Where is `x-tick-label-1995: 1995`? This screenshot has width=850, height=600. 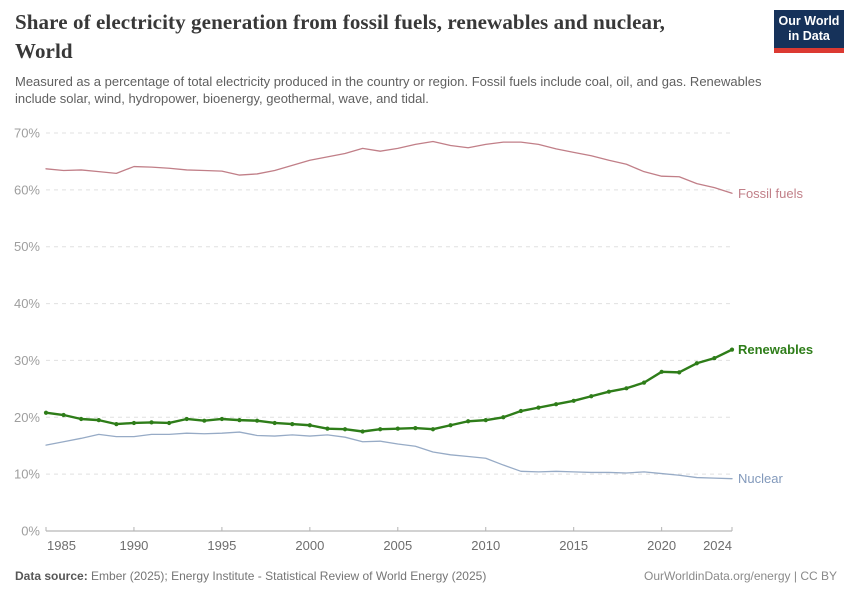 x-tick-label-1995: 1995 is located at coordinates (221, 545).